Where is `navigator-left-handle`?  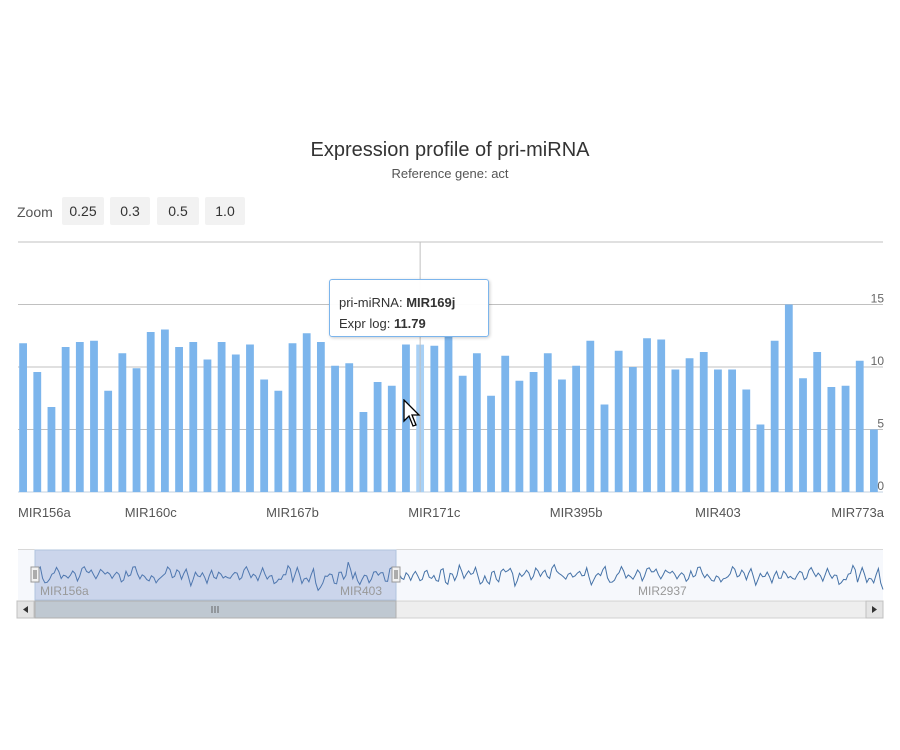 navigator-left-handle is located at coordinates (35, 574).